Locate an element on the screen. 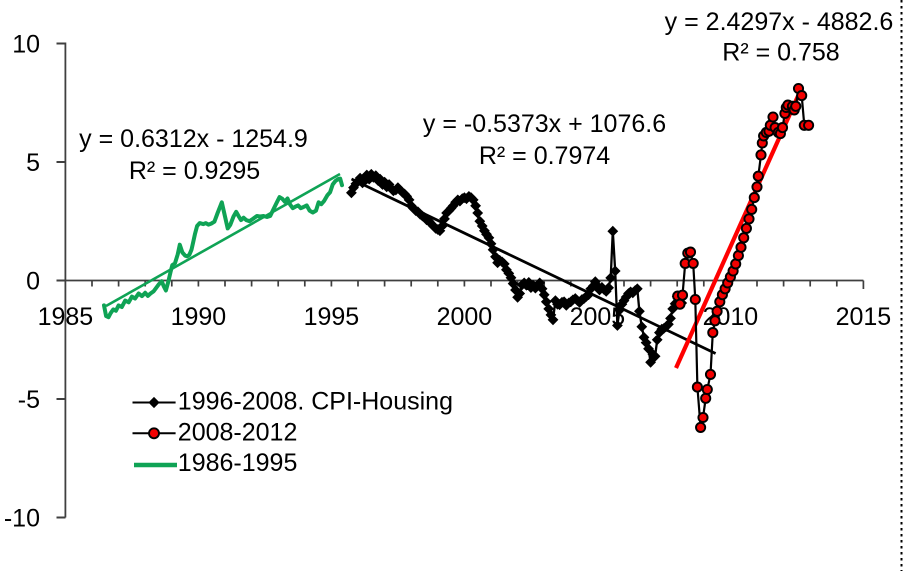 The height and width of the screenshot is (571, 903). svg-text: 2015 is located at coordinates (864, 317).